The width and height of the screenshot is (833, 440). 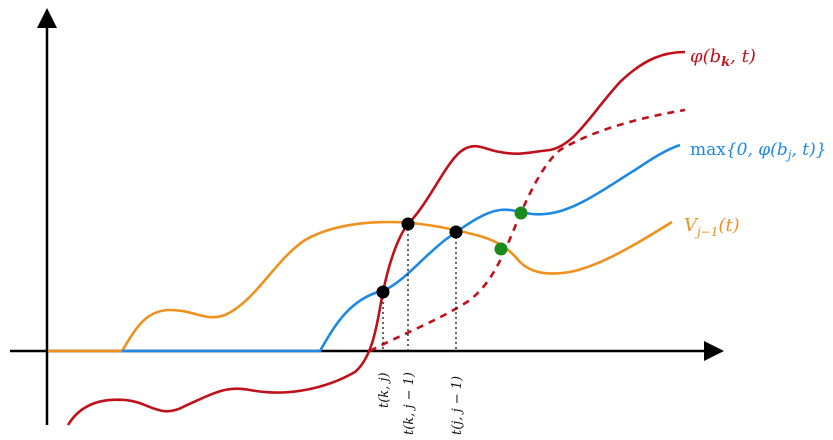 I want to click on phi-label: φ(bk, t), so click(x=723, y=58).